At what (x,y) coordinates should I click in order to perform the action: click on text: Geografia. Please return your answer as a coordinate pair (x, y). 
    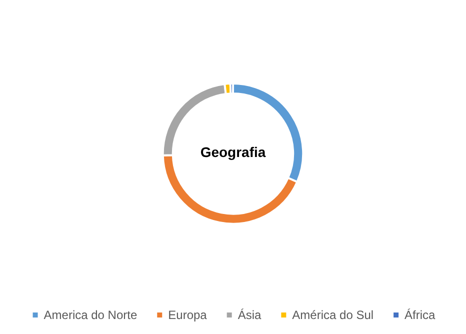
    Looking at the image, I should click on (233, 152).